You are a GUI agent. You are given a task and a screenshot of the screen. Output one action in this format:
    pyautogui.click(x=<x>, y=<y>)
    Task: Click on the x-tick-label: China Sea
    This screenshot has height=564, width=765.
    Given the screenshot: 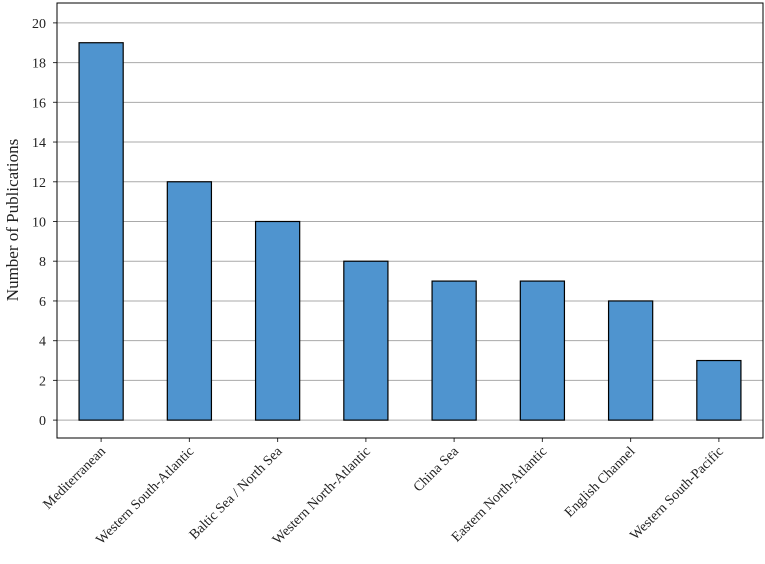 What is the action you would take?
    pyautogui.click(x=437, y=470)
    